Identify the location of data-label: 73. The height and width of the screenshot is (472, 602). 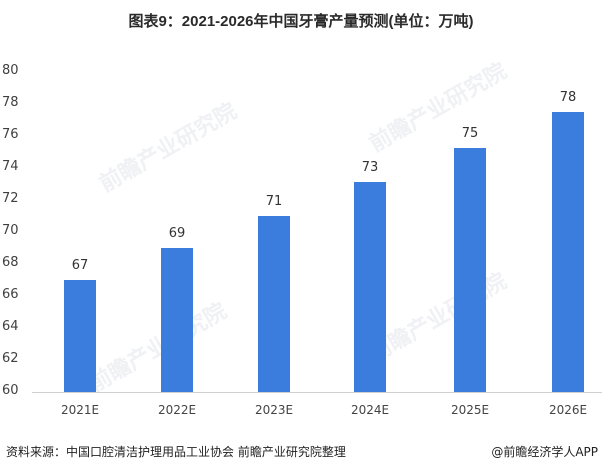
(370, 167).